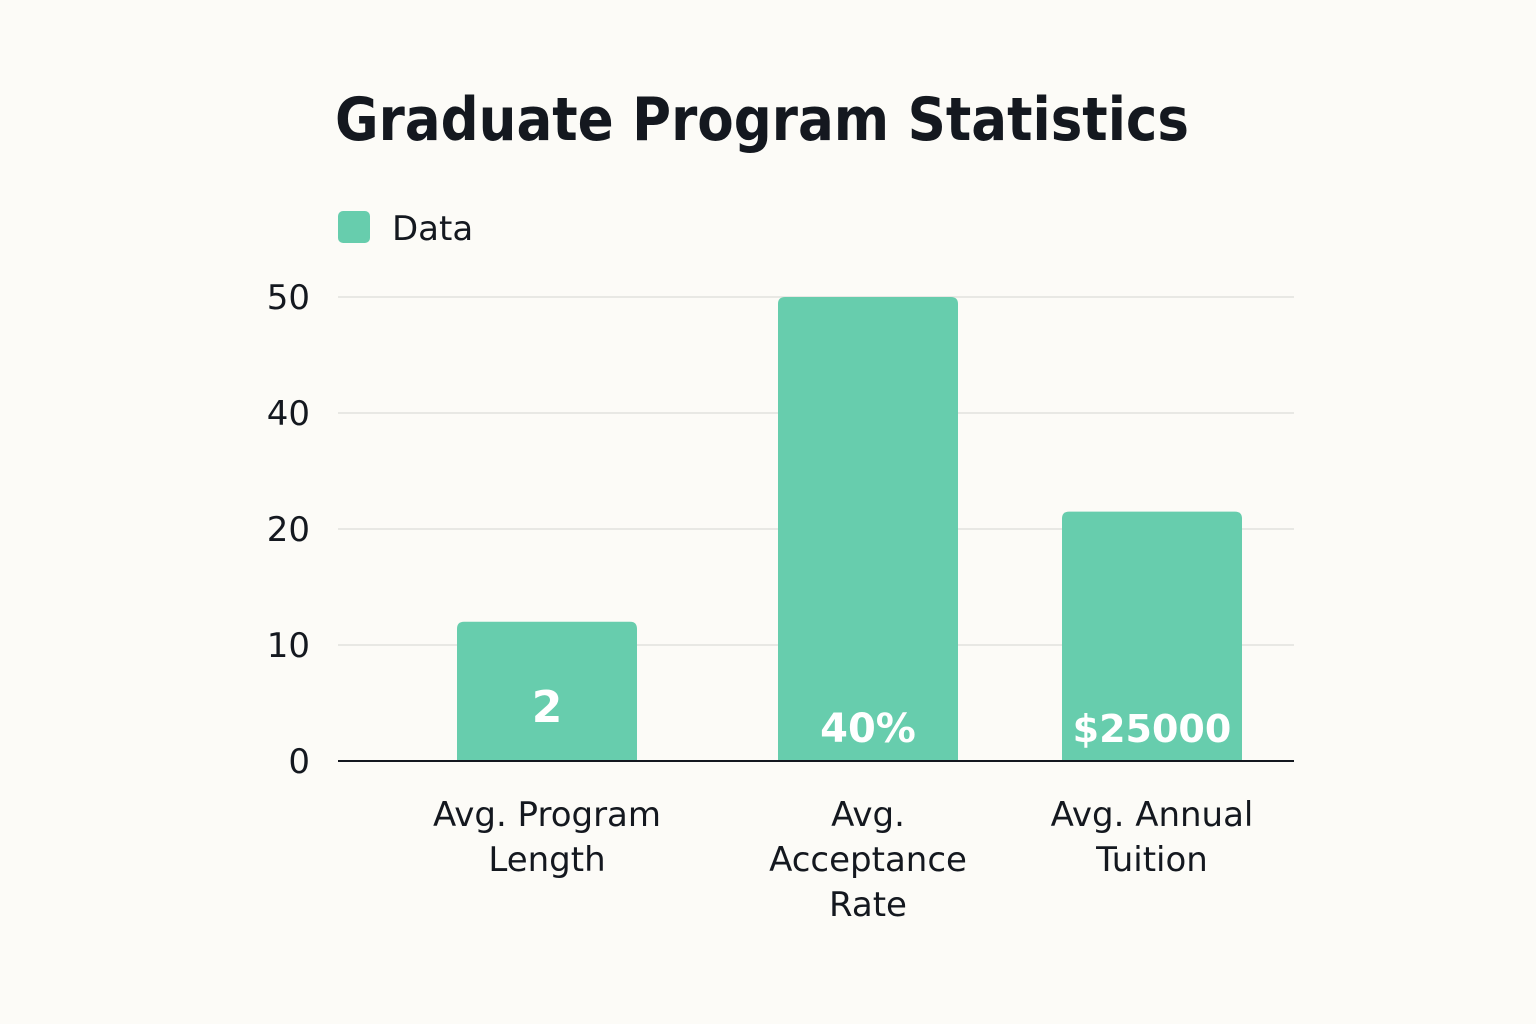 Image resolution: width=1536 pixels, height=1024 pixels. What do you see at coordinates (1152, 729) in the screenshot?
I see `bar-value-label: $25000` at bounding box center [1152, 729].